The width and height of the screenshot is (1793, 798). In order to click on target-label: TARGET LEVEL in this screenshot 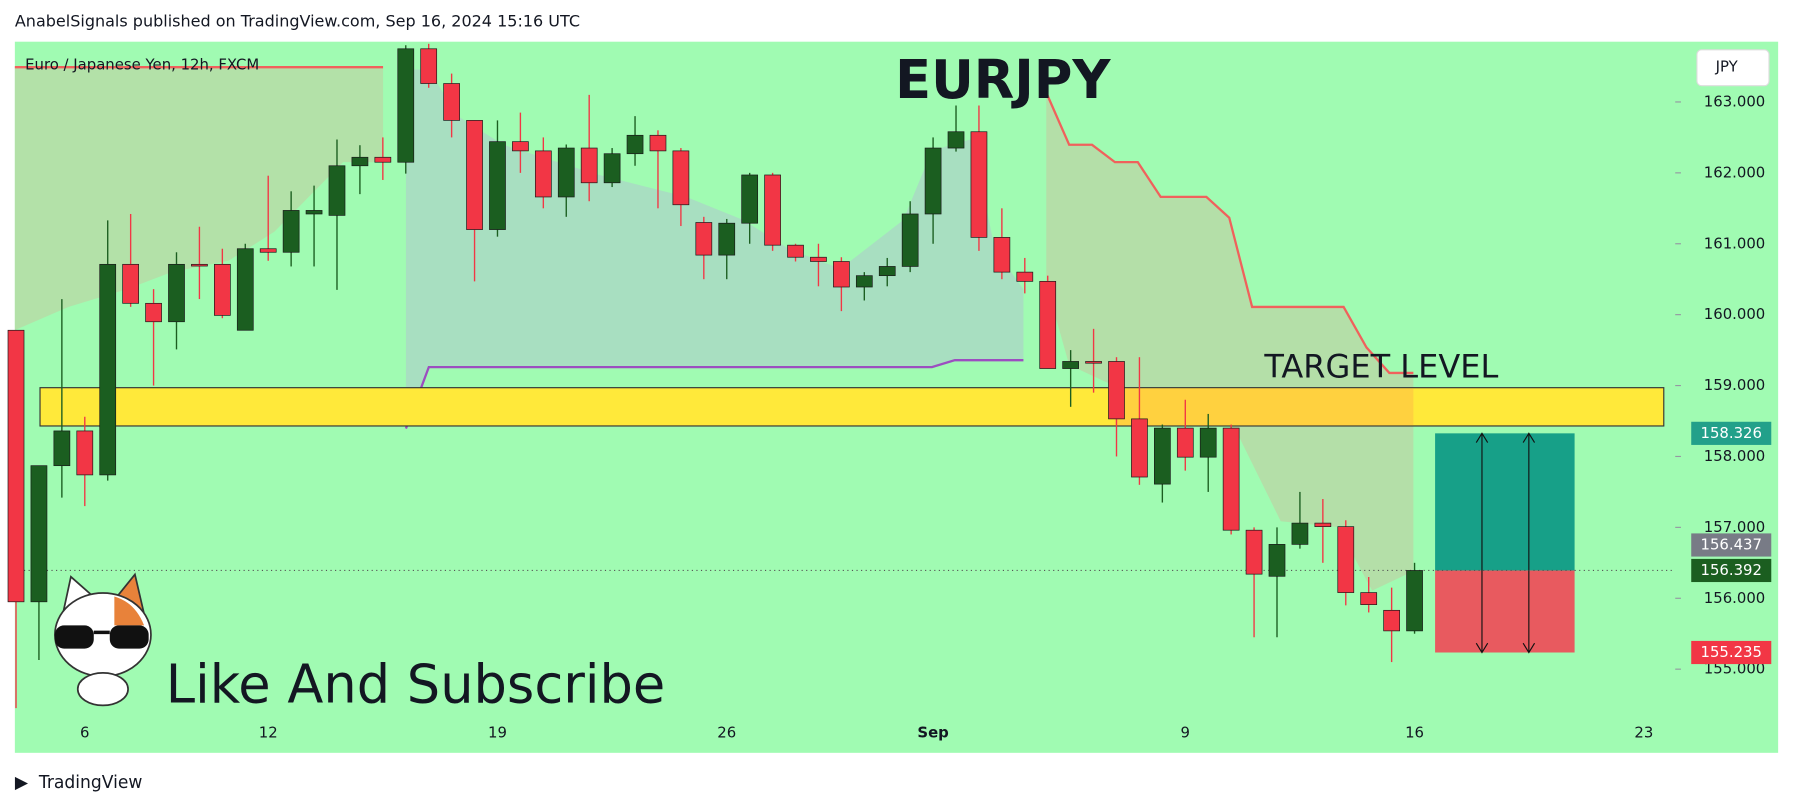, I will do `click(1380, 366)`.